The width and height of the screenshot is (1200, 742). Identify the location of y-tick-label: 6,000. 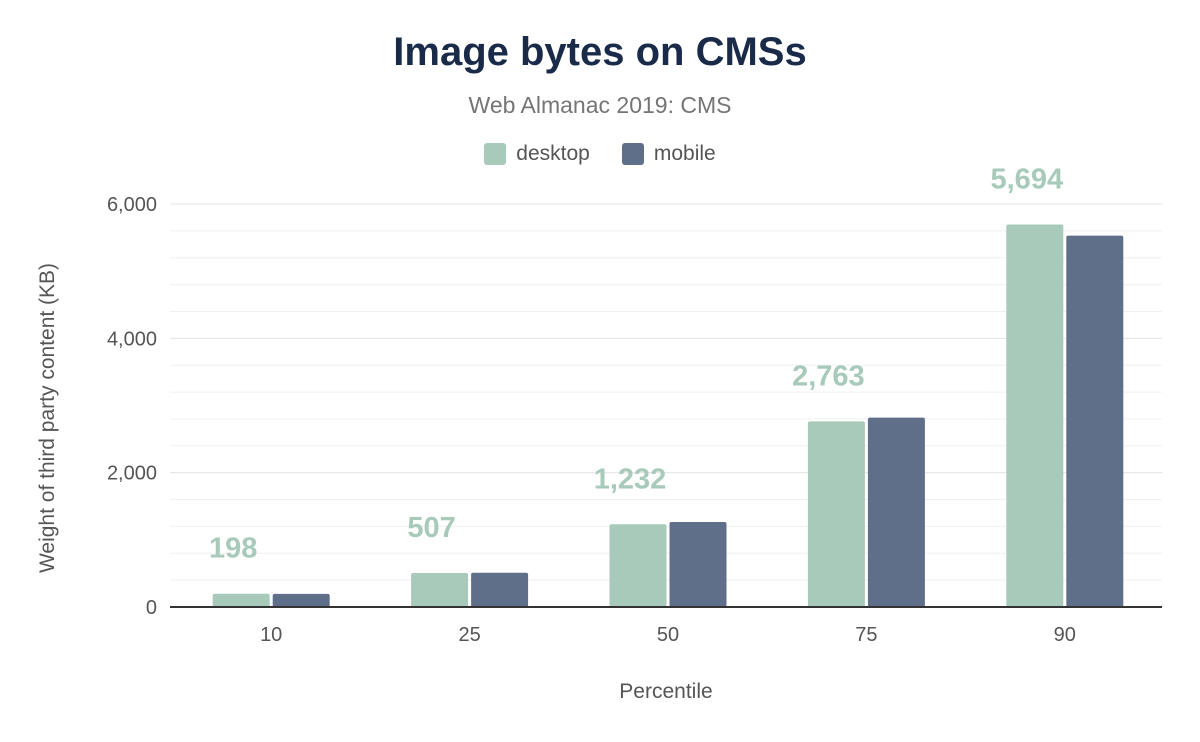
(132, 205).